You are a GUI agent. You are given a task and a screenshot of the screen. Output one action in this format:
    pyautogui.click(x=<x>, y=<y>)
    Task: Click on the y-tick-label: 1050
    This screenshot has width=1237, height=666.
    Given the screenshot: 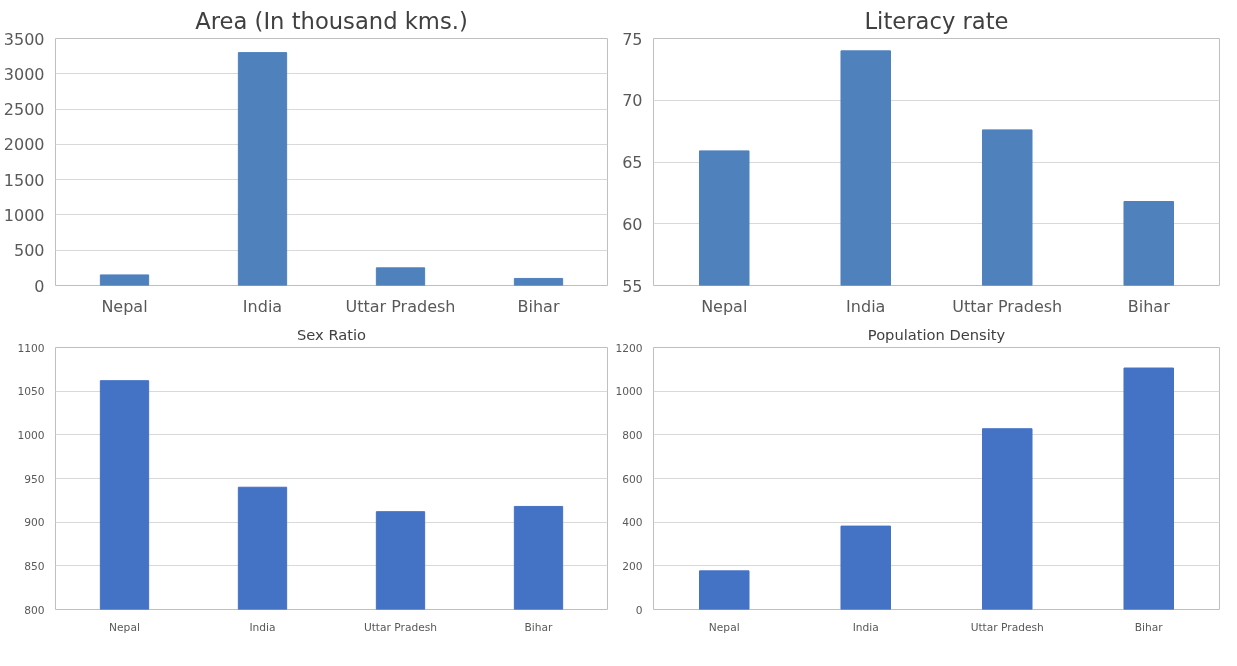 What is the action you would take?
    pyautogui.click(x=31, y=392)
    